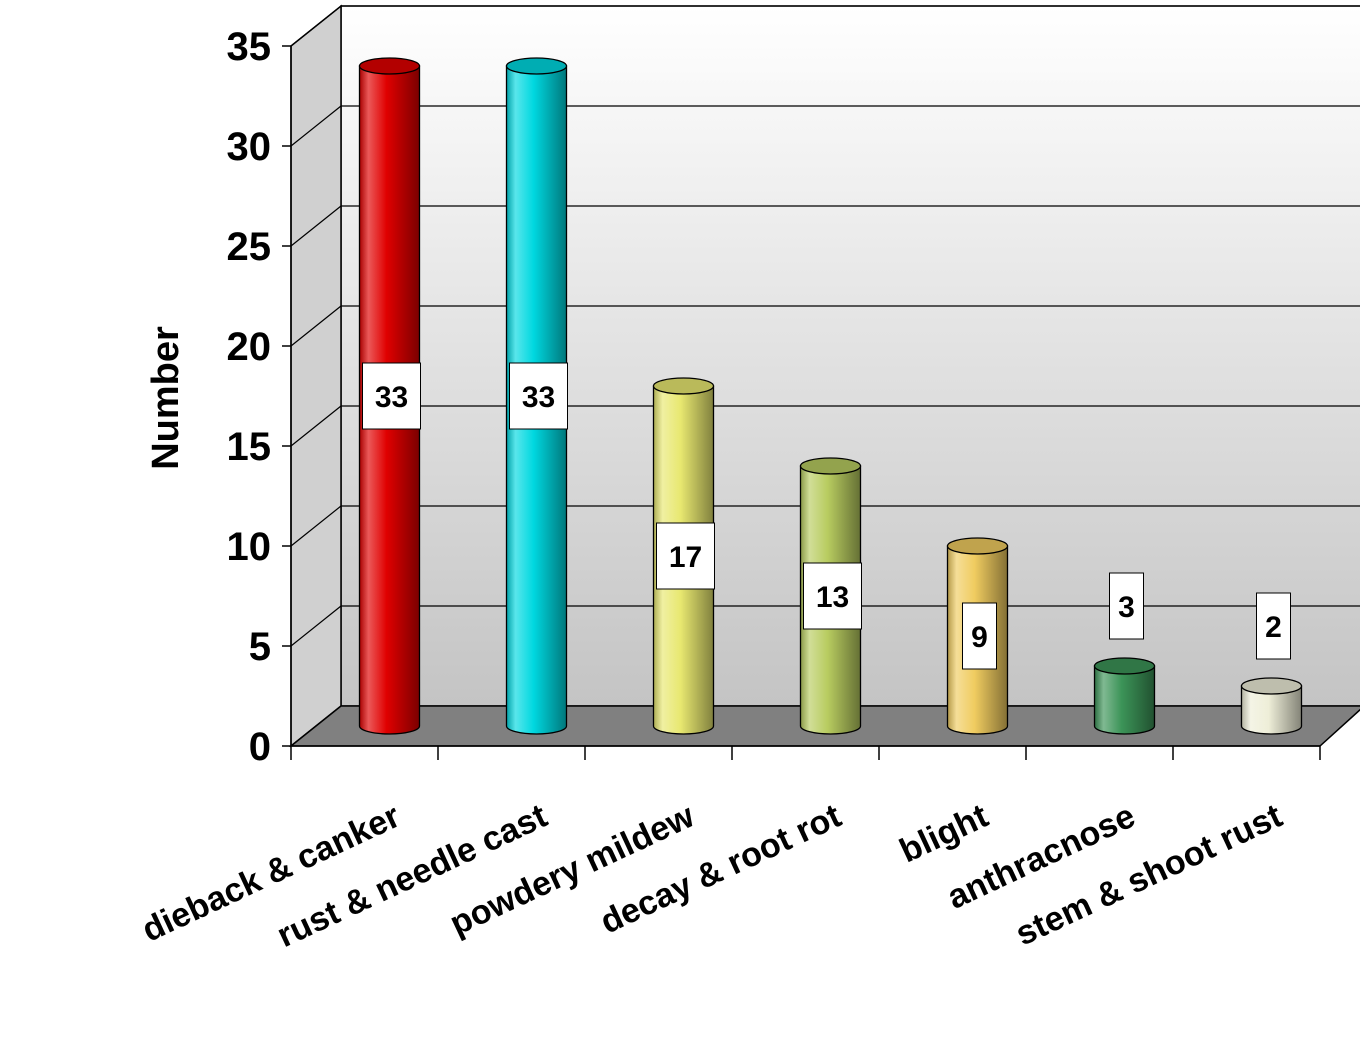 Image resolution: width=1360 pixels, height=1040 pixels. Describe the element at coordinates (944, 834) in the screenshot. I see `x-tick-label: blight` at that location.